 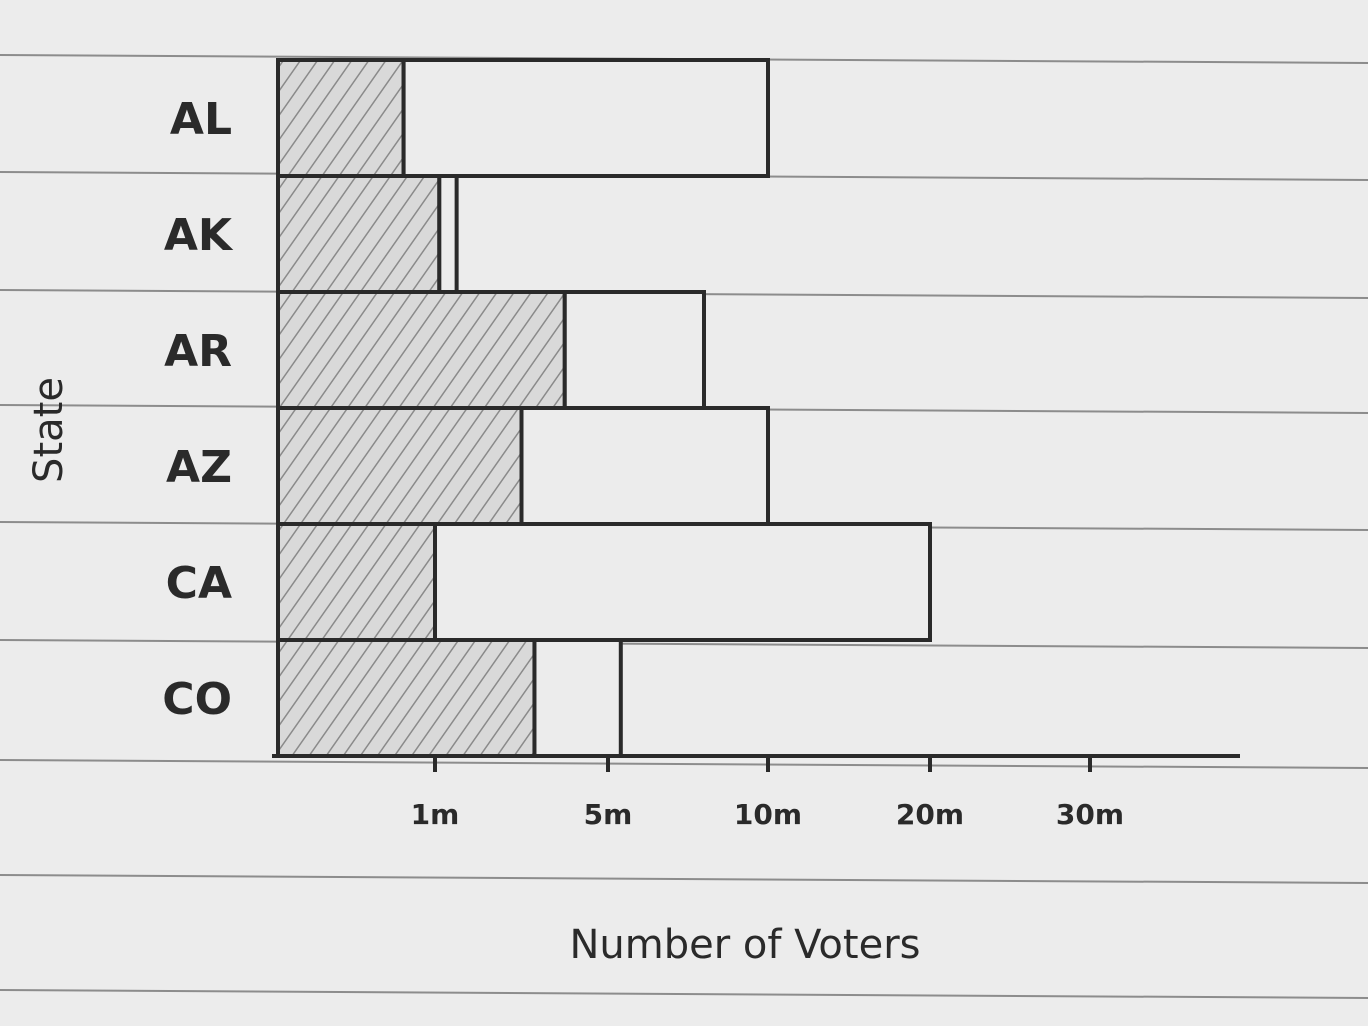 What do you see at coordinates (634, 350) in the screenshot?
I see `bar-ar-plain` at bounding box center [634, 350].